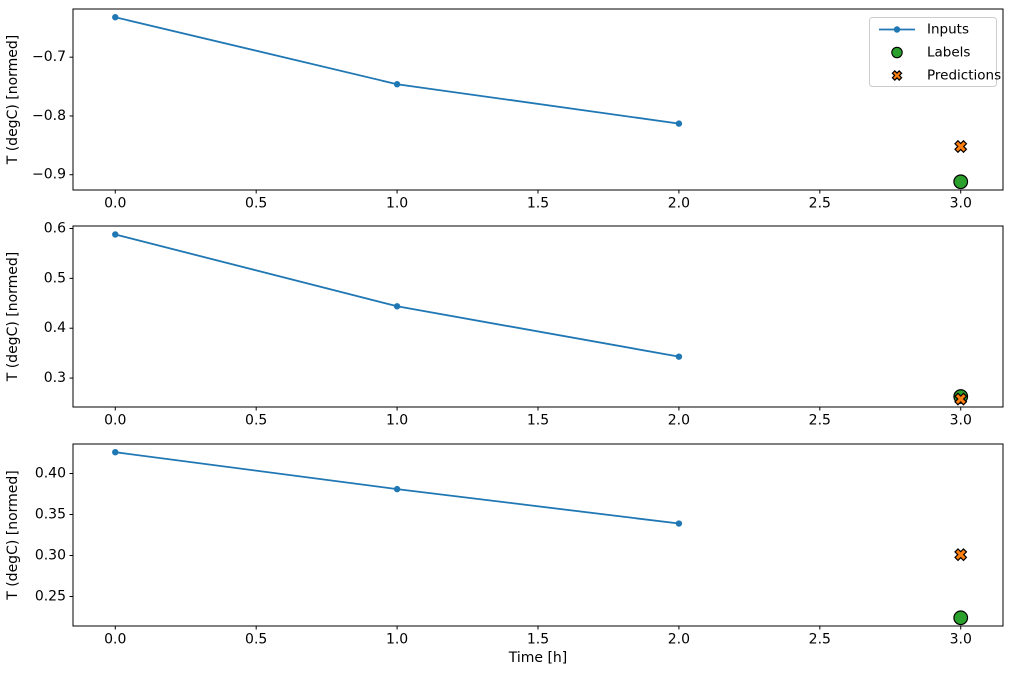  What do you see at coordinates (55, 378) in the screenshot?
I see `y-tick-label: 0.3` at bounding box center [55, 378].